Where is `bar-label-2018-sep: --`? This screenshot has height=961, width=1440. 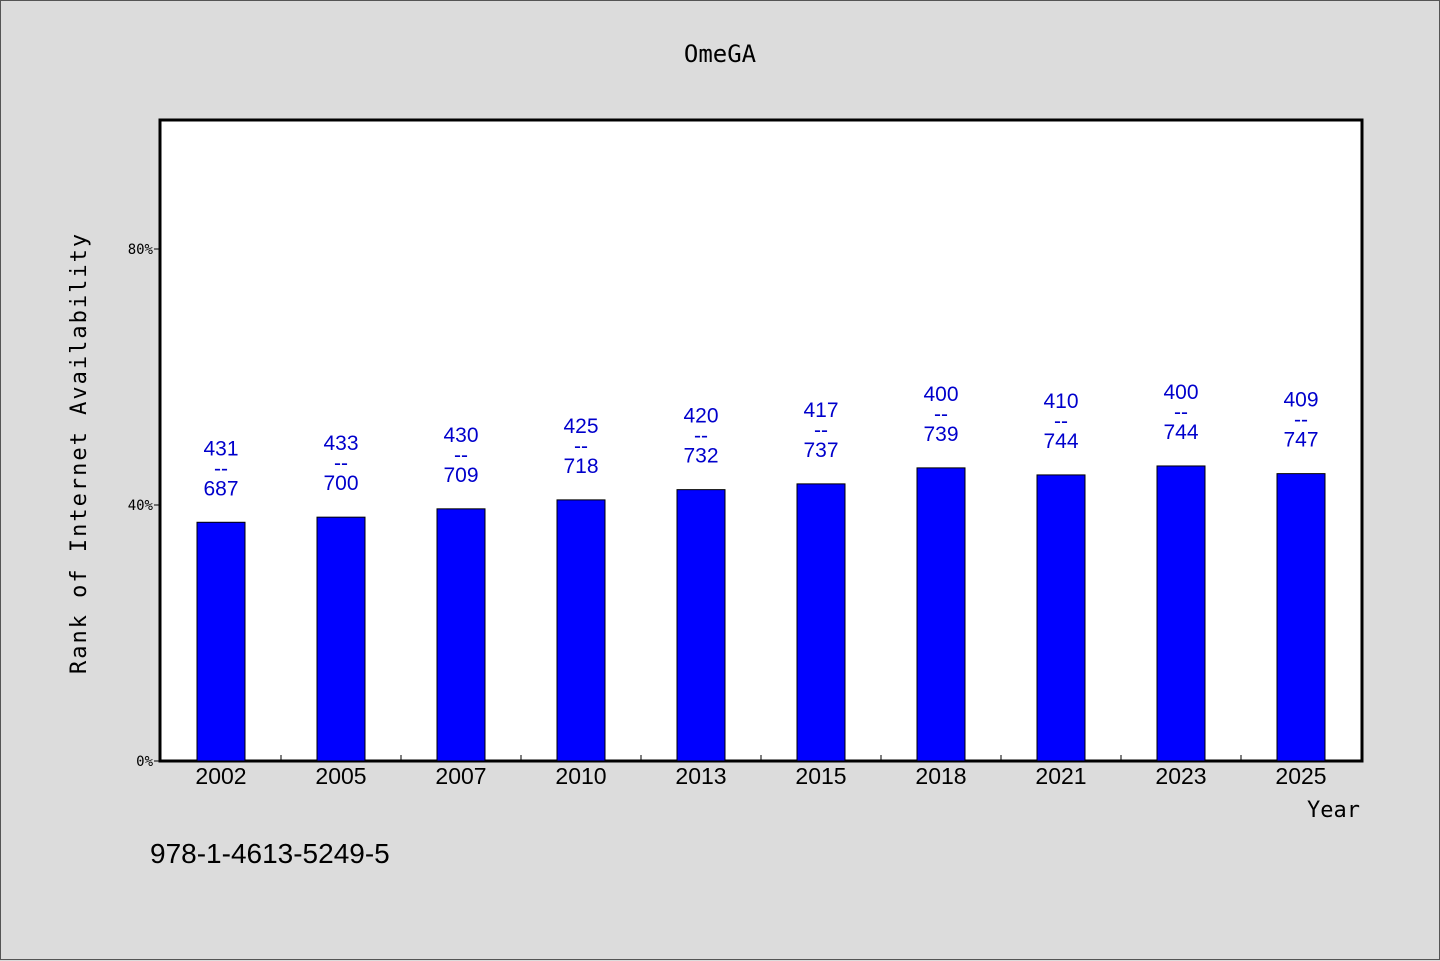 bar-label-2018-sep: -- is located at coordinates (941, 414).